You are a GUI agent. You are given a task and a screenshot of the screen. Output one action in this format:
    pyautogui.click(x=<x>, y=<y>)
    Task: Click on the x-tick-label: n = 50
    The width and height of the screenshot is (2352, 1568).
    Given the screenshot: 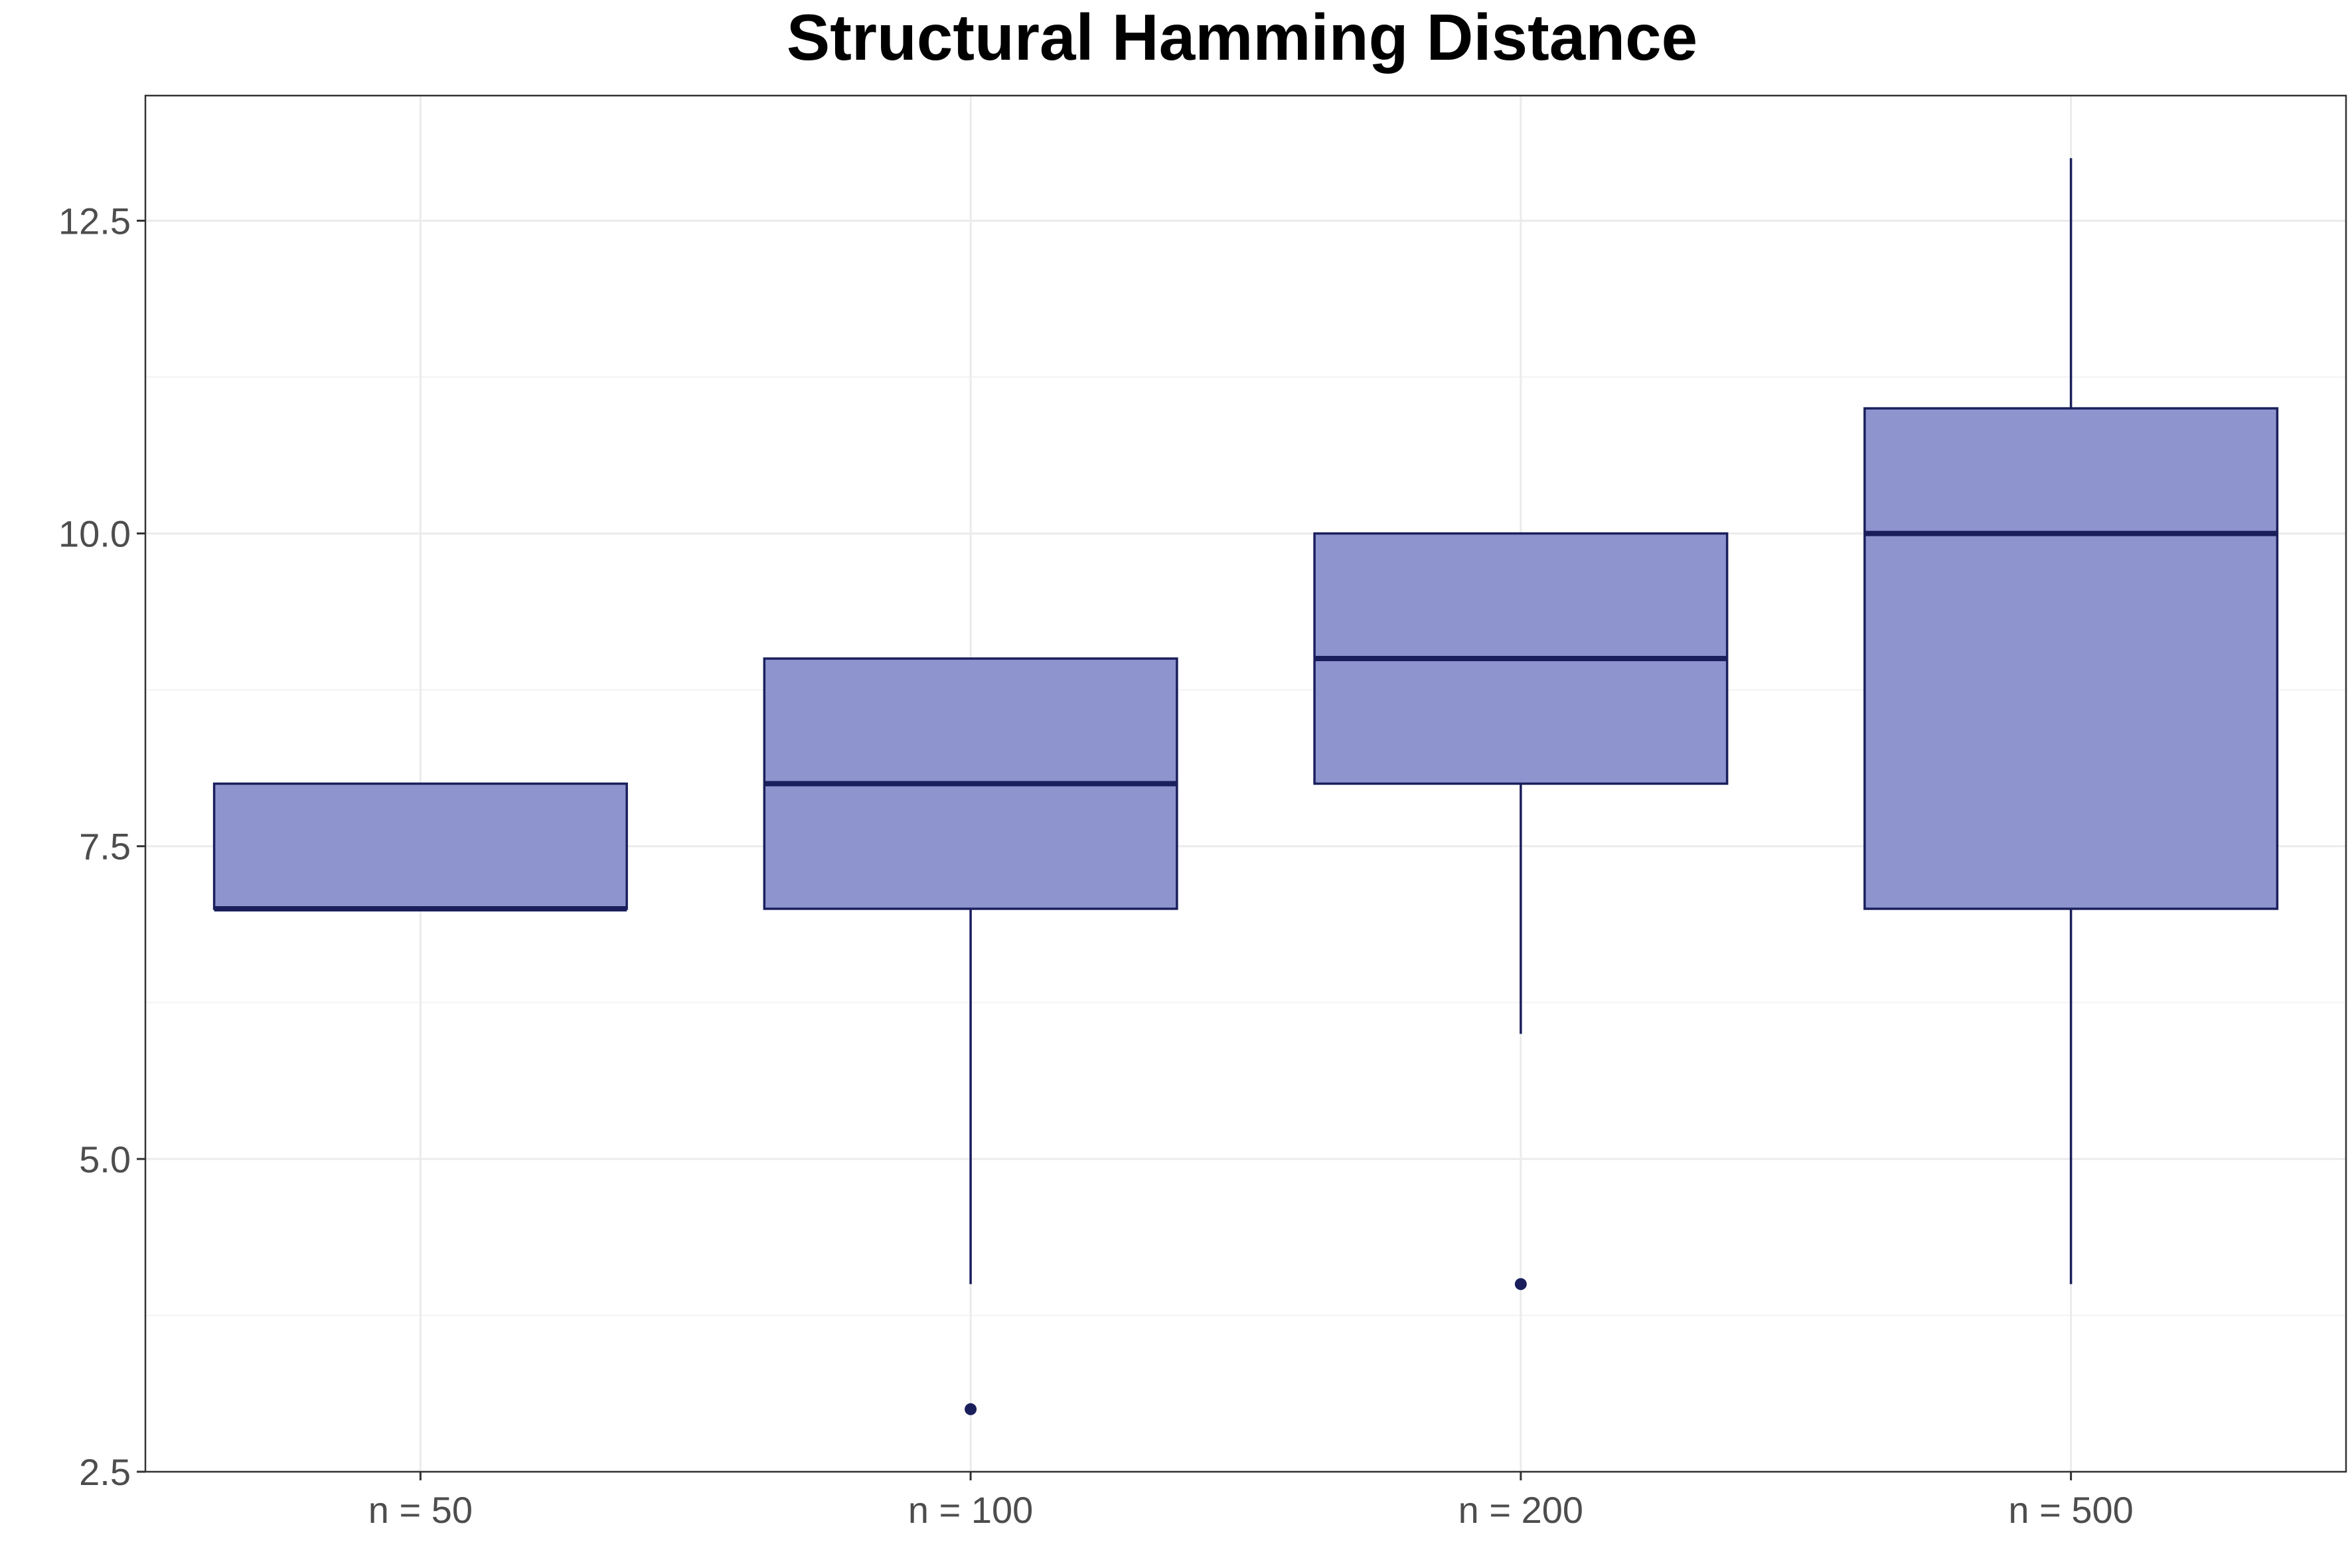 What is the action you would take?
    pyautogui.click(x=421, y=1510)
    